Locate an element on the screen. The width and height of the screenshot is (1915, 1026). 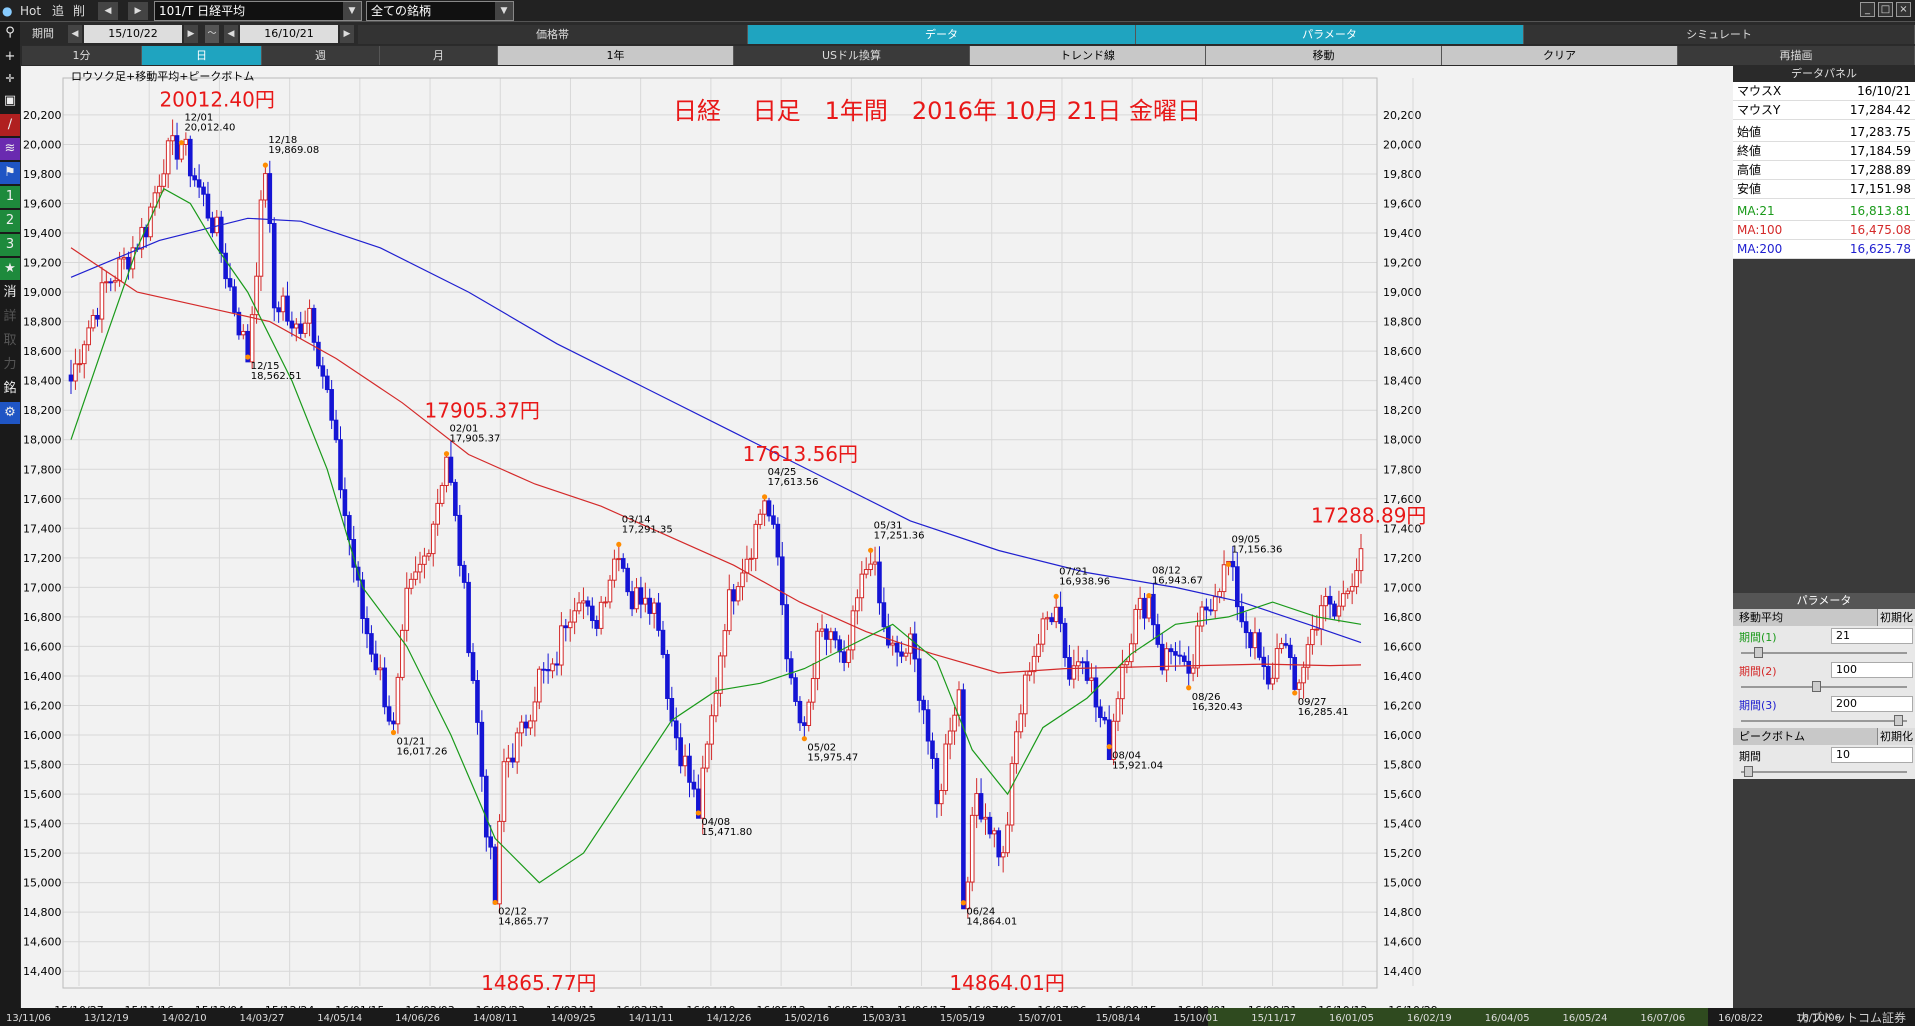
period-week-button: 週 is located at coordinates (321, 55).